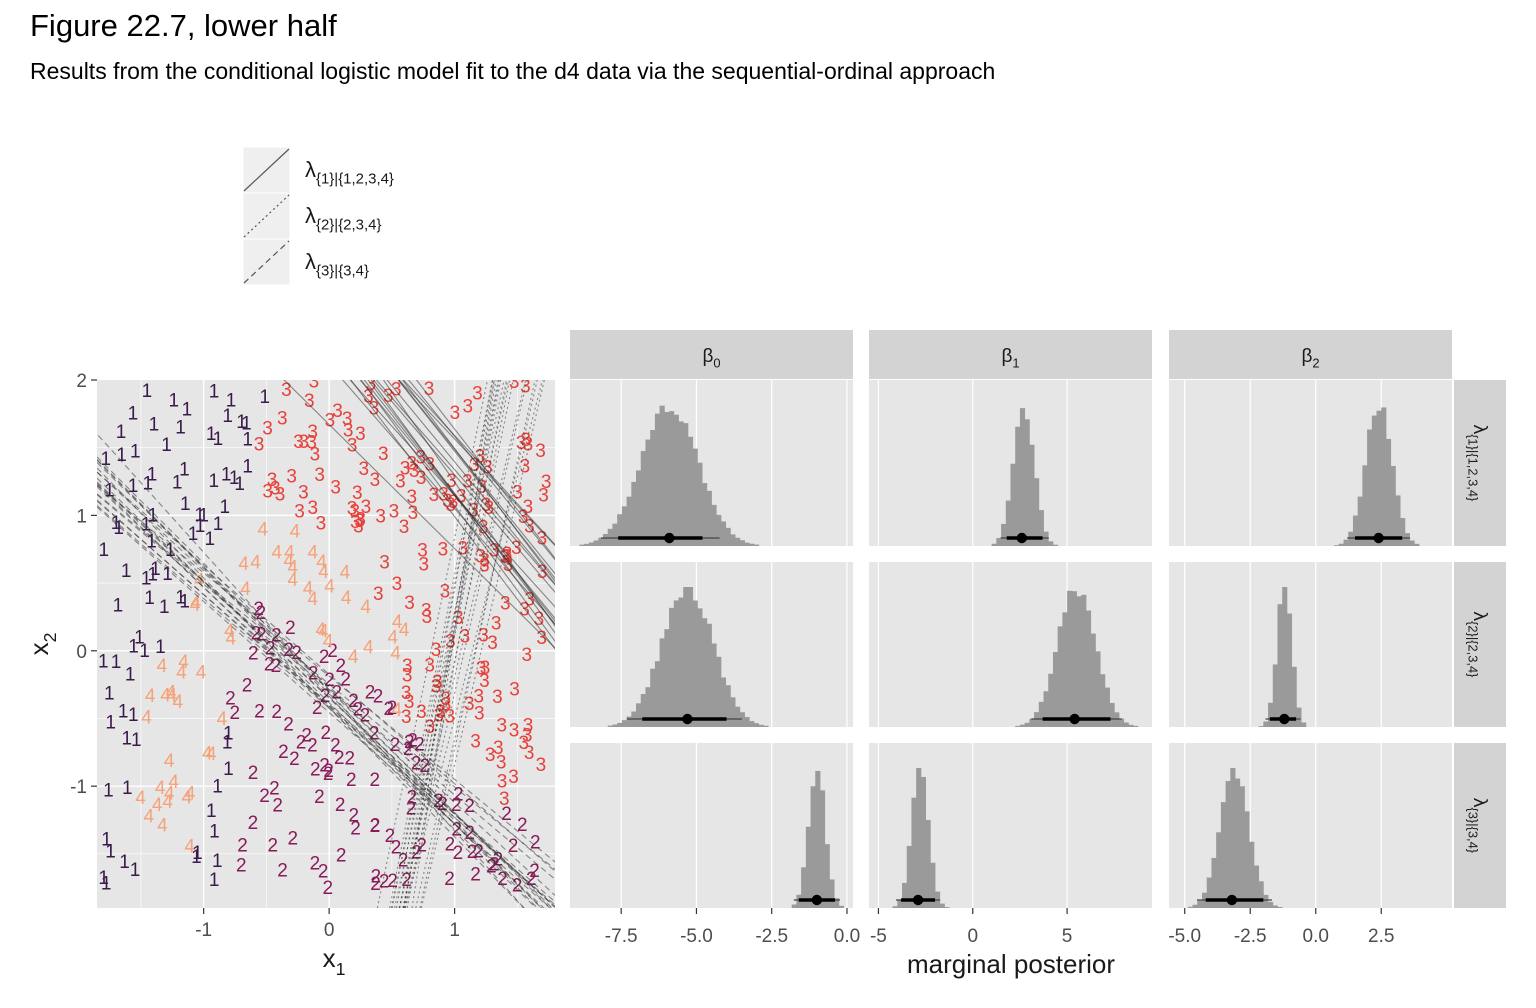 The image size is (1536, 1008). I want to click on row-strip, so click(1480, 644).